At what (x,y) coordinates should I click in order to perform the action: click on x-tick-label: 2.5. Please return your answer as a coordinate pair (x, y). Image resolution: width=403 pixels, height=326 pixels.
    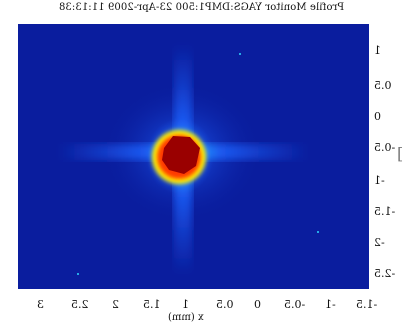
    Looking at the image, I should click on (80, 304).